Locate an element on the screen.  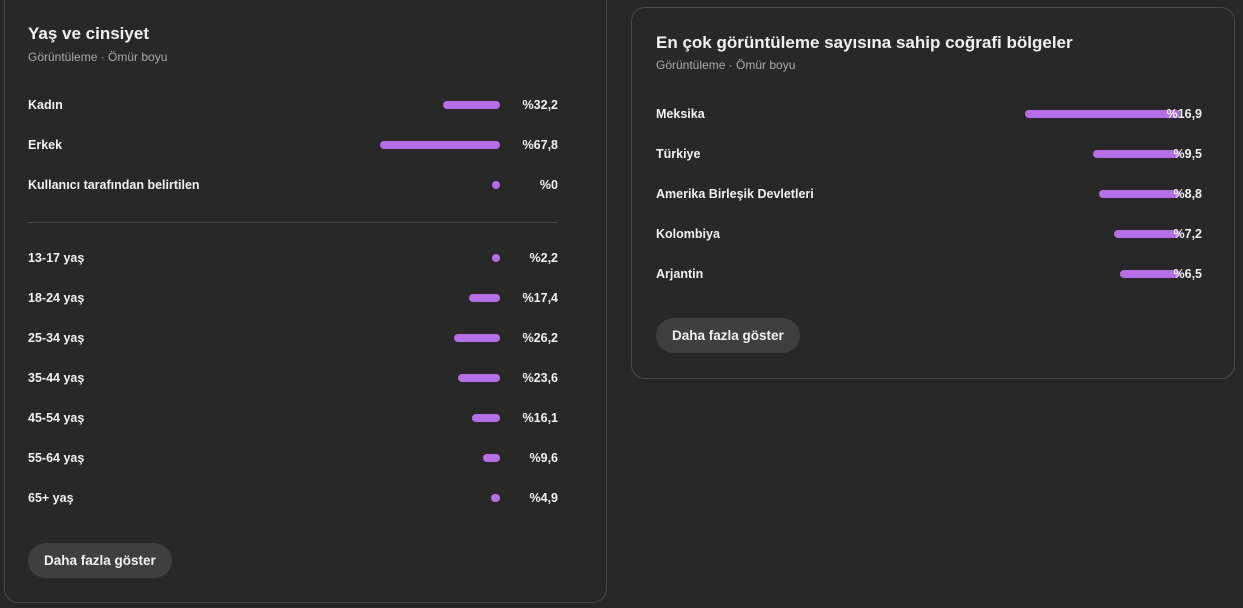
gender-row: Kullanıcı tarafından belirtilen %0 is located at coordinates (293, 185).